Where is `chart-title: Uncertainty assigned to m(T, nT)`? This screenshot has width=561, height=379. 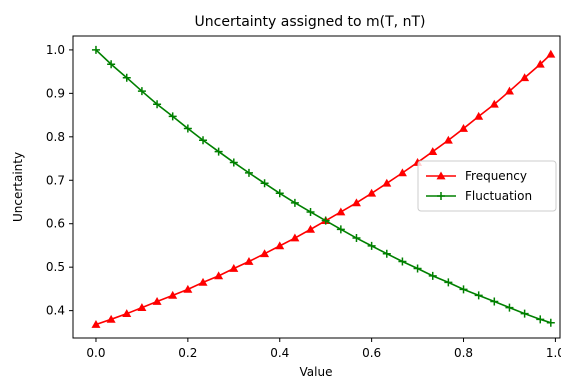
chart-title: Uncertainty assigned to m(T, nT) is located at coordinates (310, 22).